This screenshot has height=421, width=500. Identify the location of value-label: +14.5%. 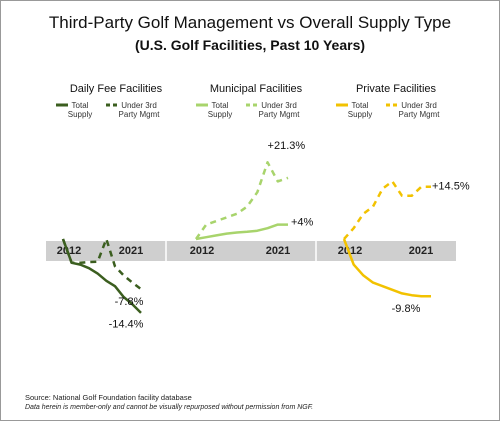
(451, 187).